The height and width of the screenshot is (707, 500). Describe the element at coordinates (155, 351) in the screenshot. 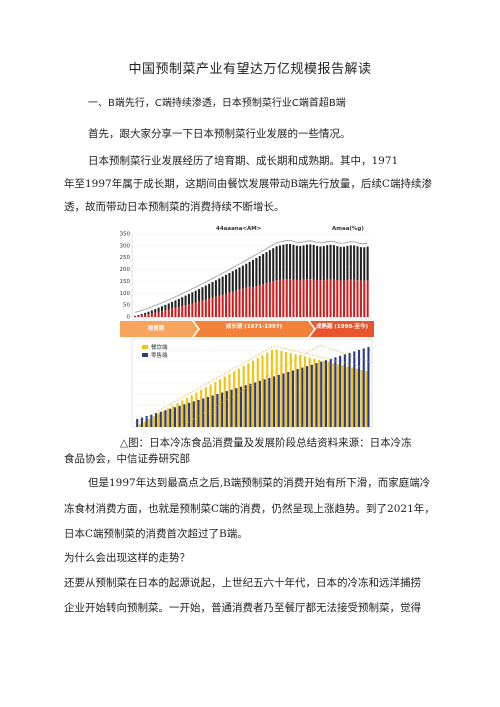

I see `lower-legend: 餐饮端 零售端` at that location.